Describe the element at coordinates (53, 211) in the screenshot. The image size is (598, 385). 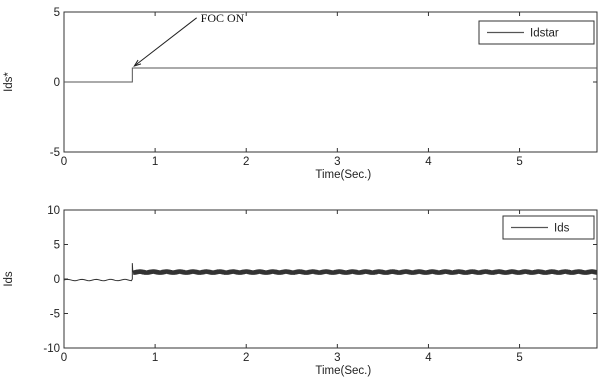
I see `y-tick-label: 10` at that location.